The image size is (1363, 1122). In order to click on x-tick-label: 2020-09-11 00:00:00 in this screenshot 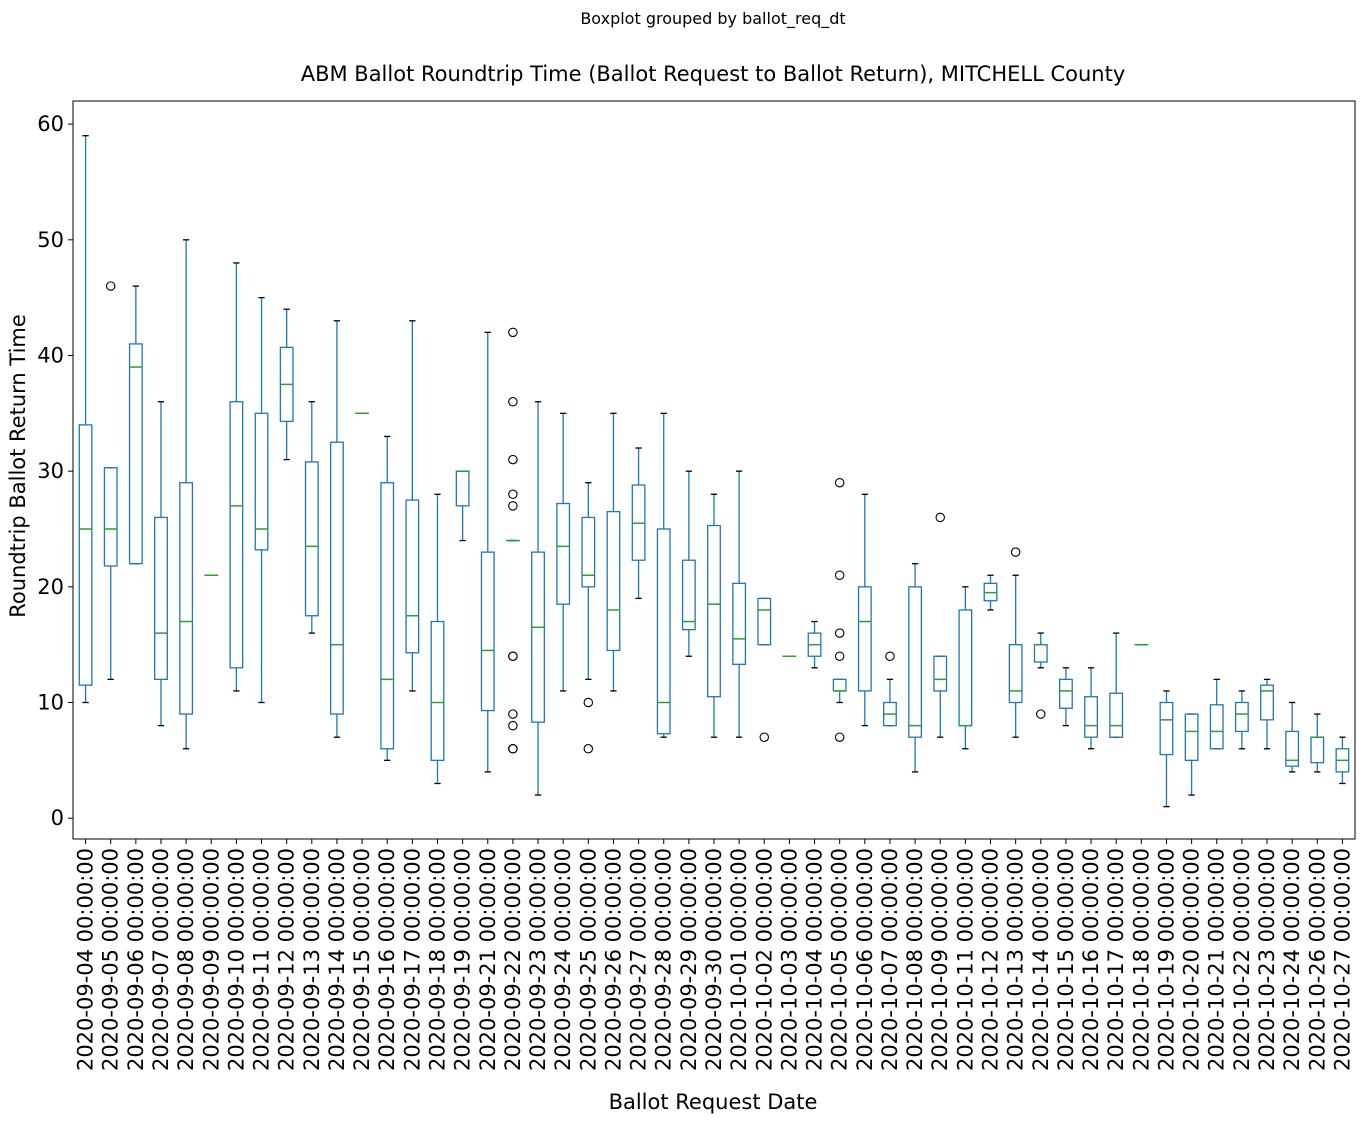, I will do `click(262, 959)`.